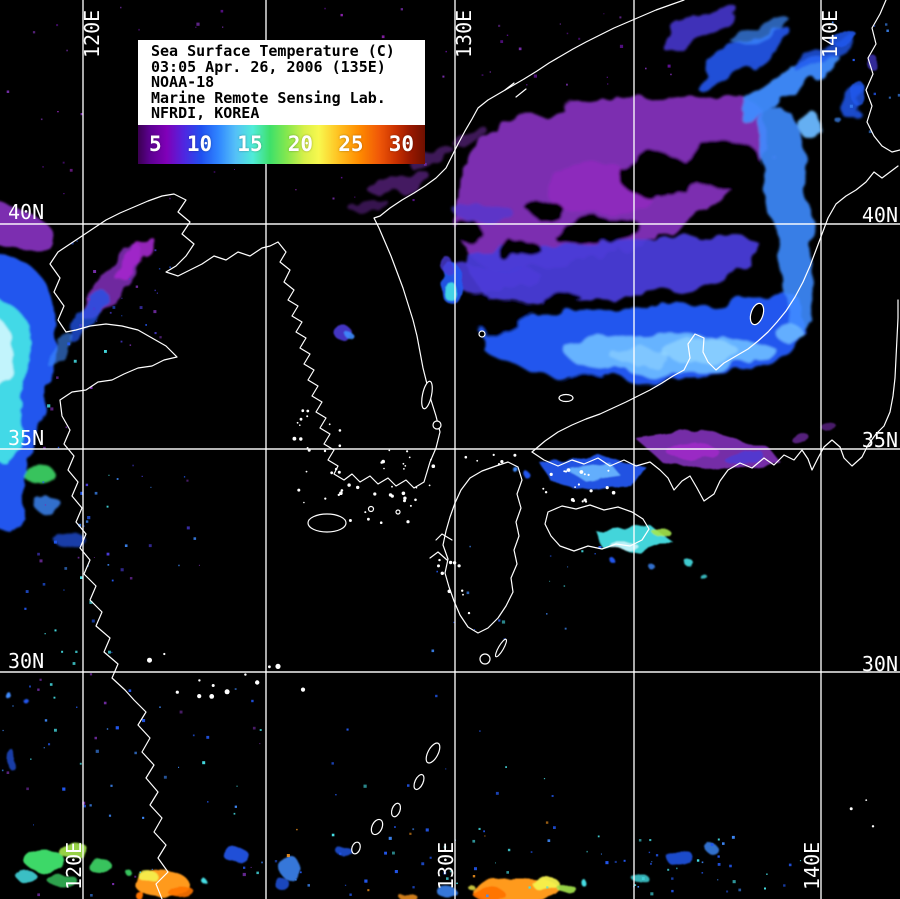 The image size is (900, 899). What do you see at coordinates (700, 352) in the screenshot?
I see `sst-pale-wisp` at bounding box center [700, 352].